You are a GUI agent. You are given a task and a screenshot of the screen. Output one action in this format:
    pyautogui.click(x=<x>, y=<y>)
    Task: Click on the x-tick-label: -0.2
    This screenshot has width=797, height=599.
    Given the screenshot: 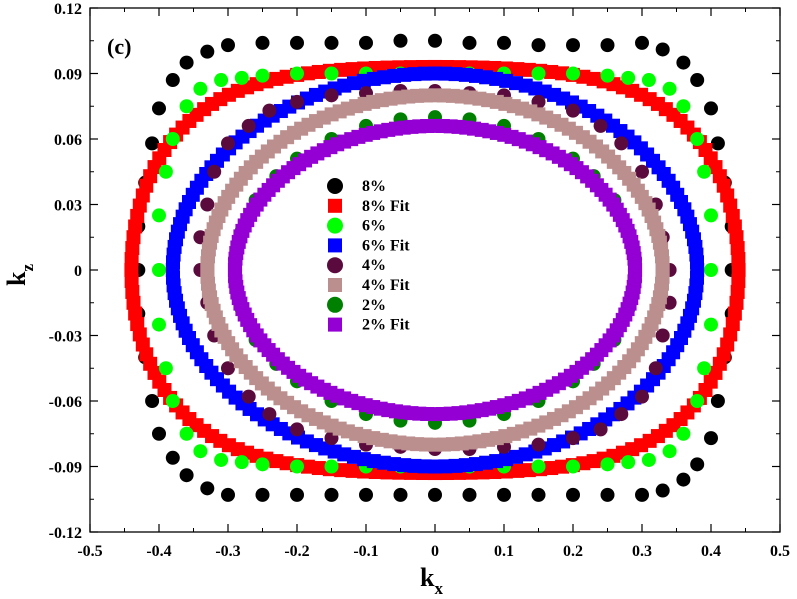 What is the action you would take?
    pyautogui.click(x=296, y=551)
    